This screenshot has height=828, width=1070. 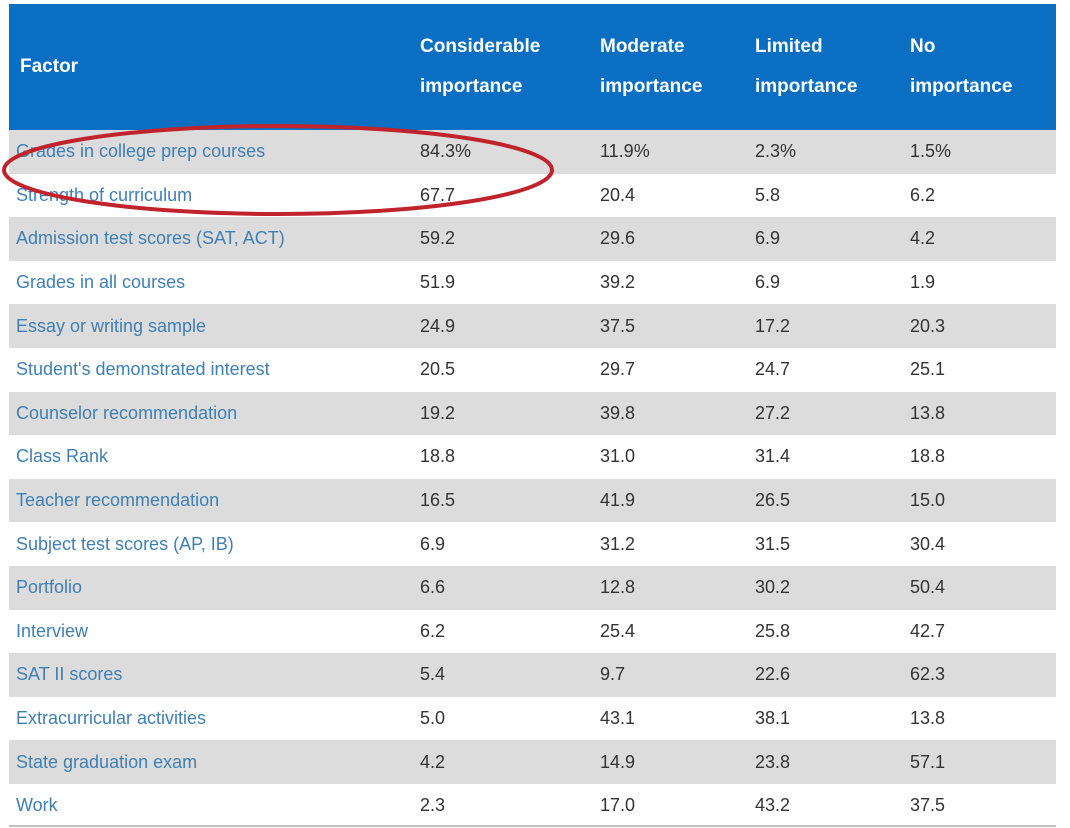 What do you see at coordinates (806, 66) in the screenshot?
I see `header-limited-importance: Limited importance` at bounding box center [806, 66].